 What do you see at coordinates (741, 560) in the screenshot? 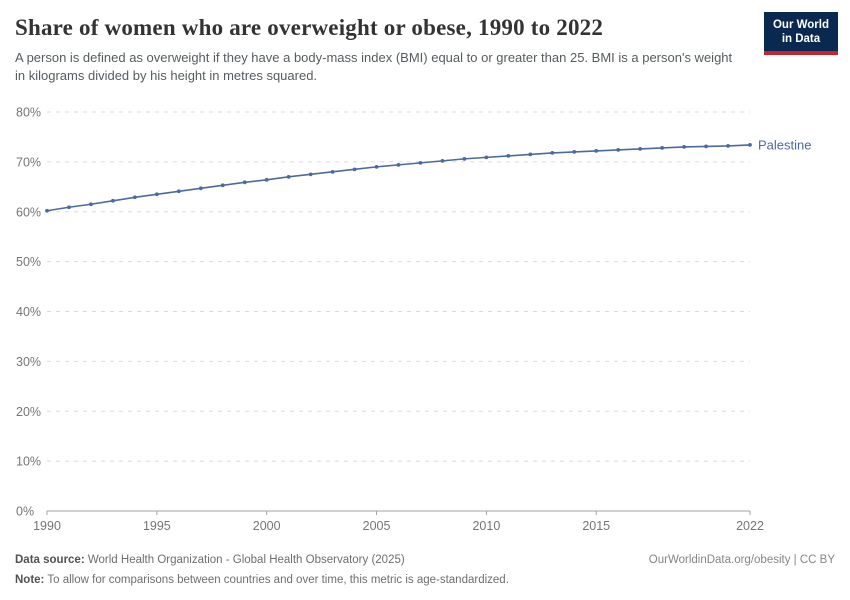
I see `license-link: OurWorldinData.org/obesity | CC BY` at bounding box center [741, 560].